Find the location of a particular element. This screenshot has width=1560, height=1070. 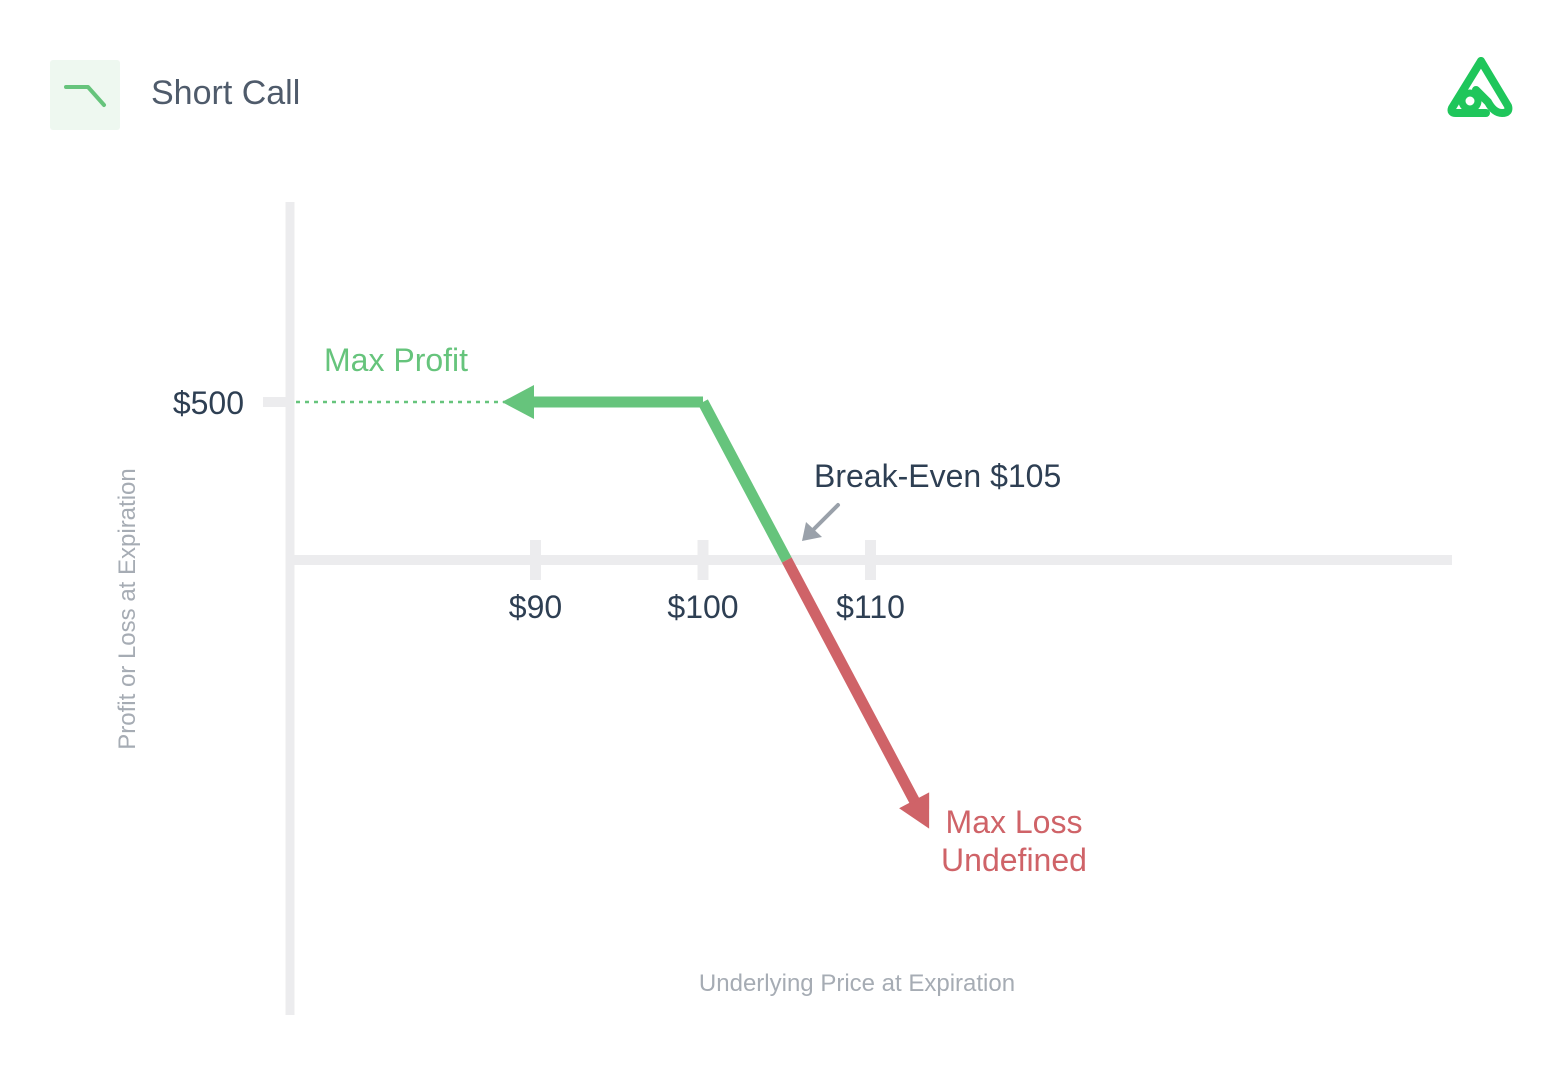

x-tick-label-100: $100 is located at coordinates (702, 607).